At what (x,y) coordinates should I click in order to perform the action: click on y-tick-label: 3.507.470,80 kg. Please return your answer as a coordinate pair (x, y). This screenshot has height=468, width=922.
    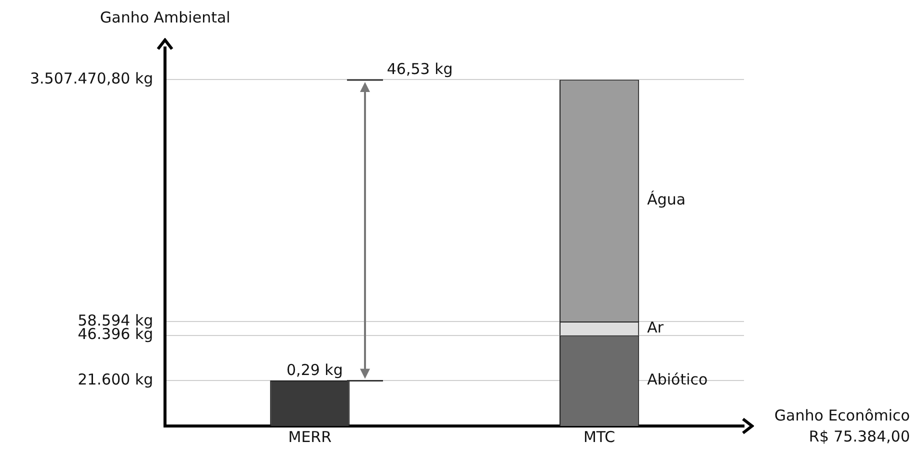
    Looking at the image, I should click on (92, 79).